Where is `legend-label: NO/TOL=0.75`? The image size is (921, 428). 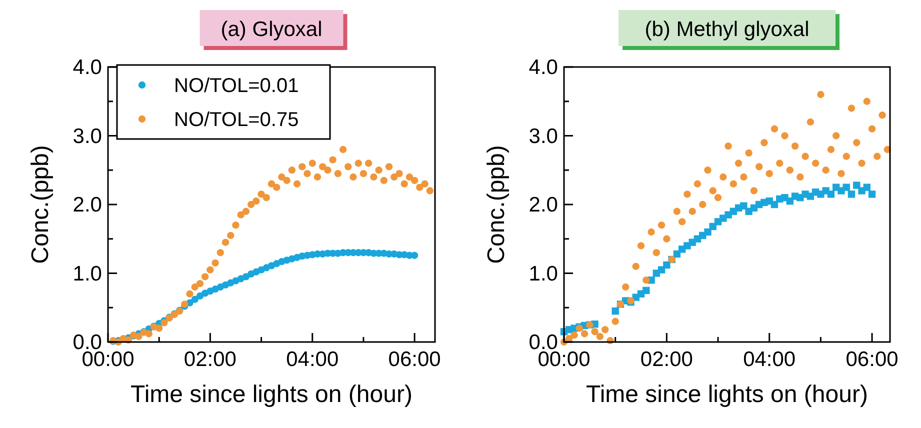 legend-label: NO/TOL=0.75 is located at coordinates (236, 120).